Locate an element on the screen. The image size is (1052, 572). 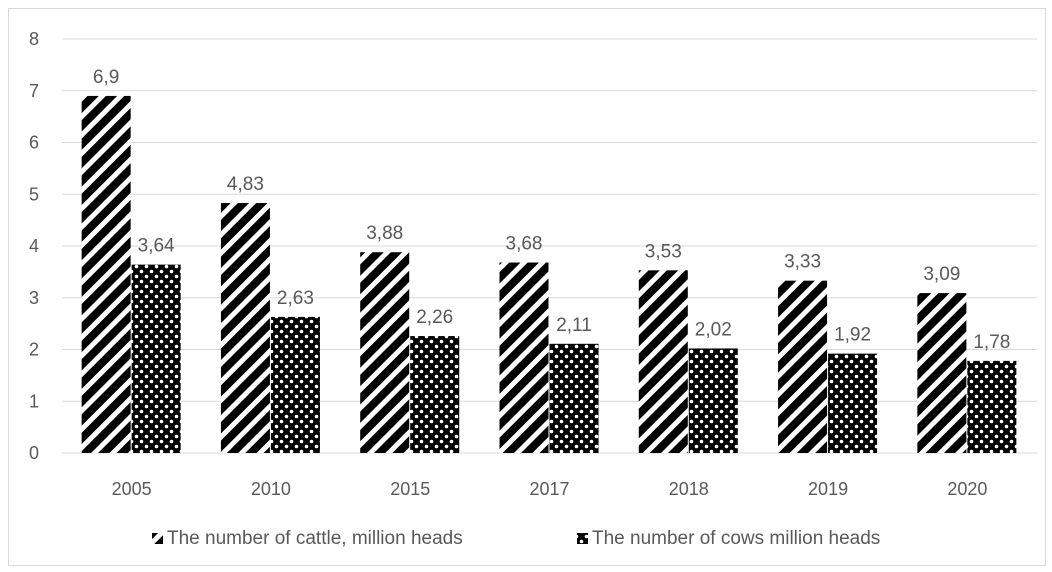
cattle-value-label: 3,88 is located at coordinates (384, 233).